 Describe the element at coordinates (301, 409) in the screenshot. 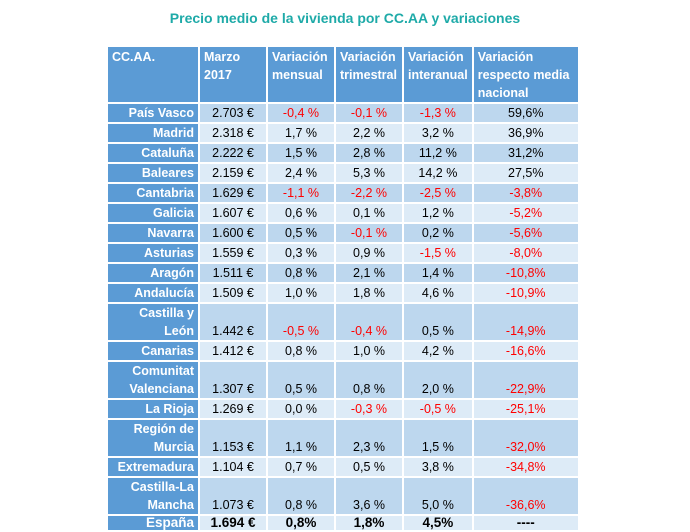

I see `table-cell: 0,0 %` at that location.